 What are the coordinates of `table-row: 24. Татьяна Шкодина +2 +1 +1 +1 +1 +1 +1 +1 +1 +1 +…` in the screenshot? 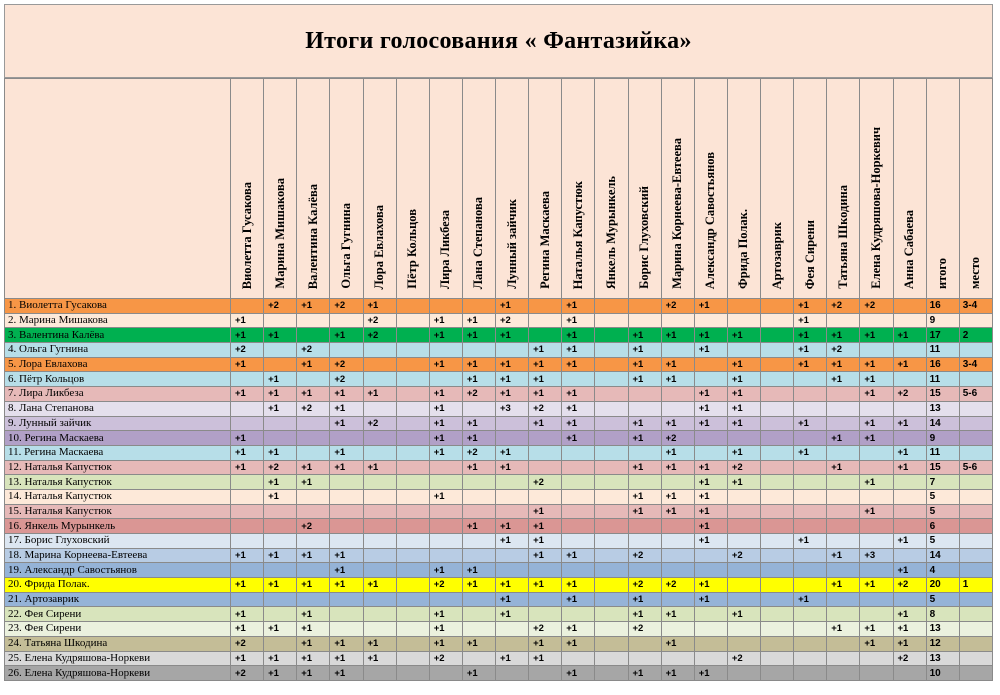 It's located at (499, 643).